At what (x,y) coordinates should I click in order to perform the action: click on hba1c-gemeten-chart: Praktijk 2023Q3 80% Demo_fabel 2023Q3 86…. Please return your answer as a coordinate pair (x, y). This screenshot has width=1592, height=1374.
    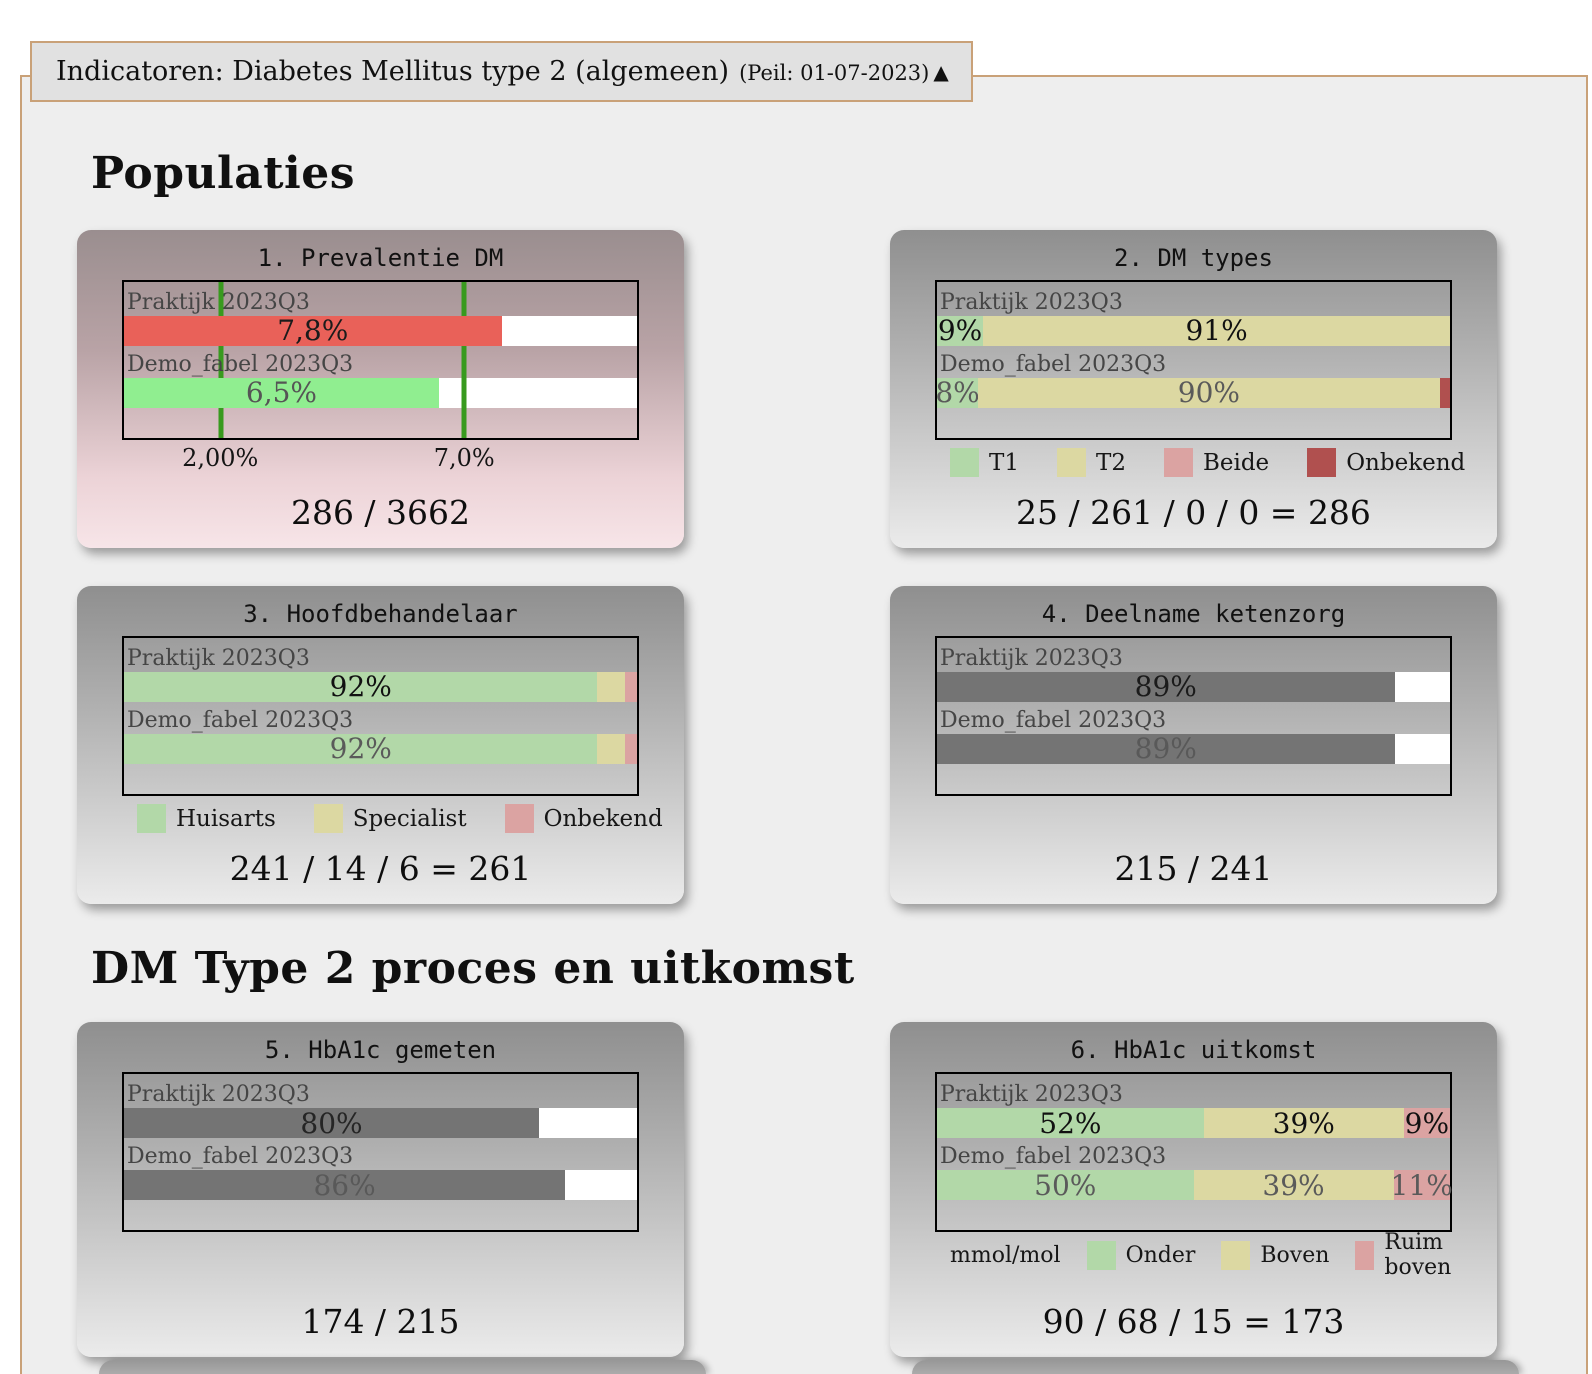
    Looking at the image, I should click on (380, 1152).